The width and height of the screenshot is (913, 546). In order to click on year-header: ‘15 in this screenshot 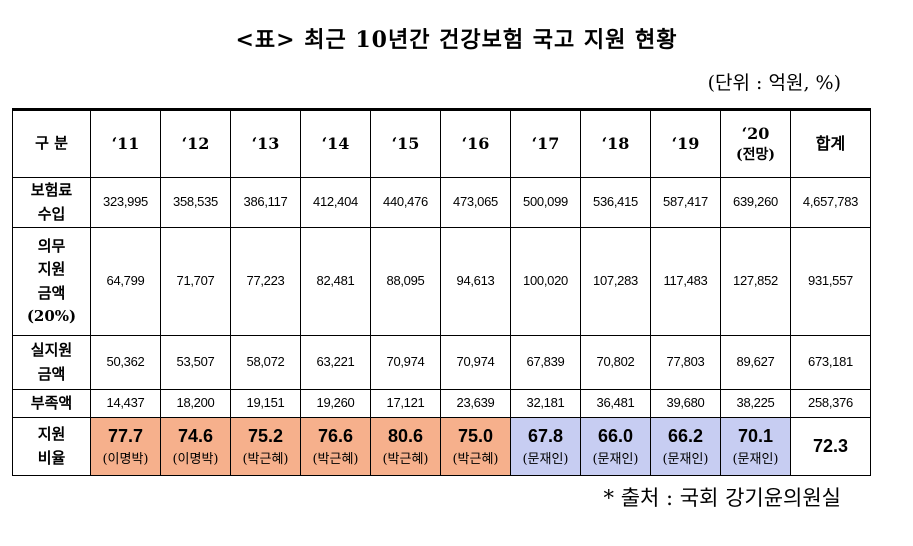, I will do `click(405, 143)`.